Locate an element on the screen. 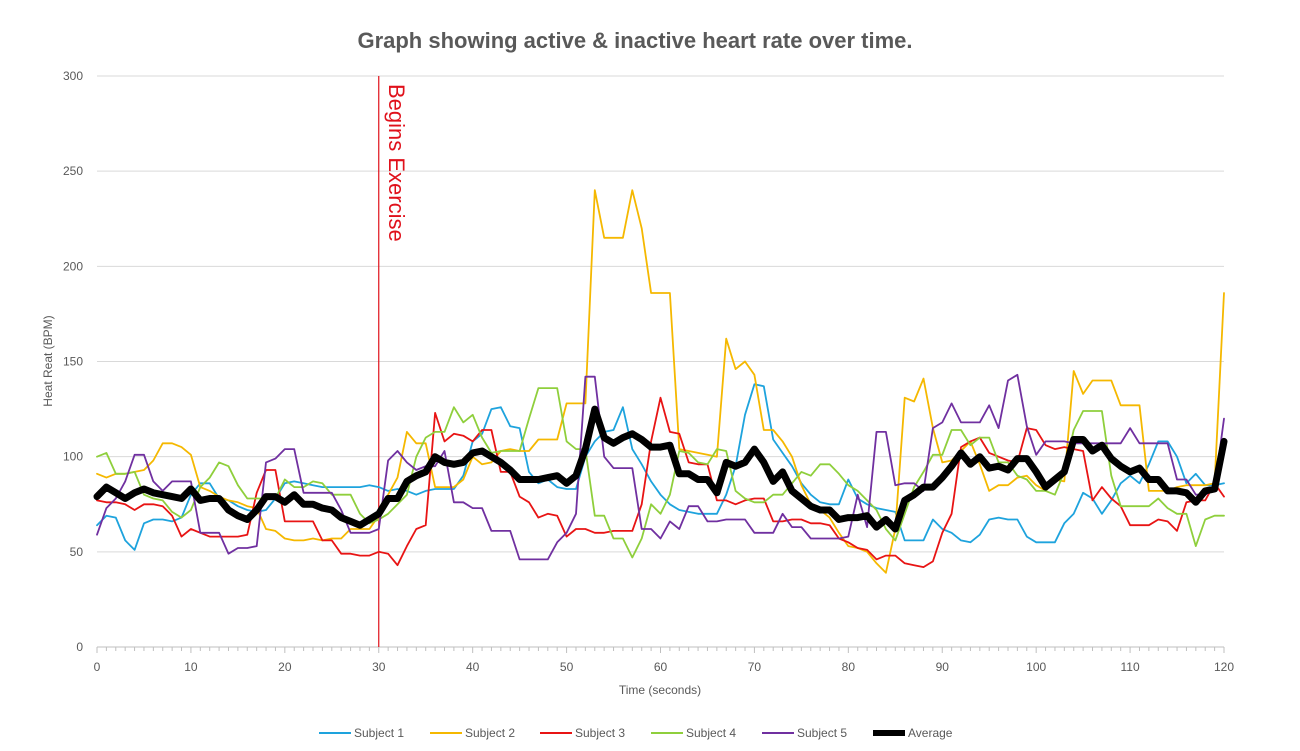 The height and width of the screenshot is (751, 1300). y-tick-label: 150 is located at coordinates (73, 362).